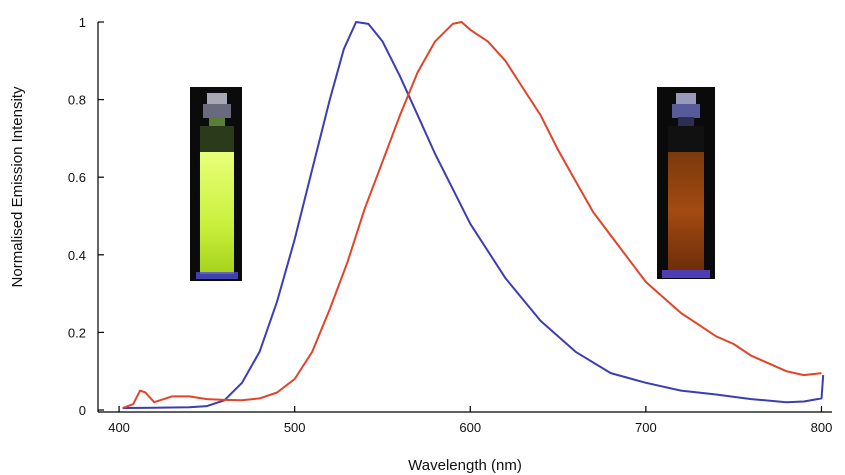 The width and height of the screenshot is (845, 475). What do you see at coordinates (77, 332) in the screenshot?
I see `y-tick-label: 0.2` at bounding box center [77, 332].